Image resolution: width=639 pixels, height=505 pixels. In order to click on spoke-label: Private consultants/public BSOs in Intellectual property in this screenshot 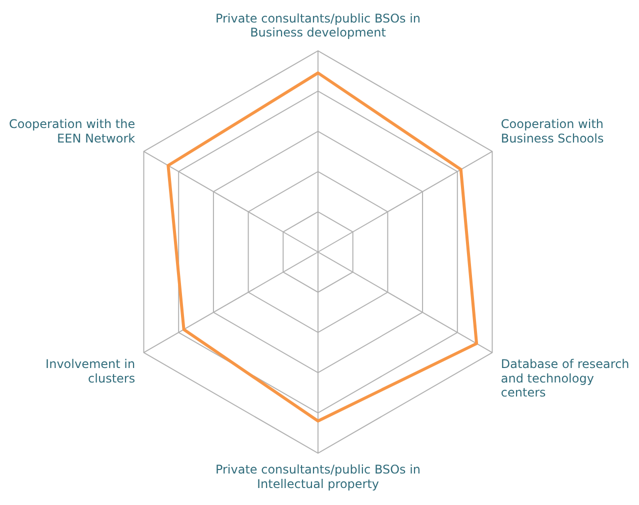, I will do `click(318, 476)`.